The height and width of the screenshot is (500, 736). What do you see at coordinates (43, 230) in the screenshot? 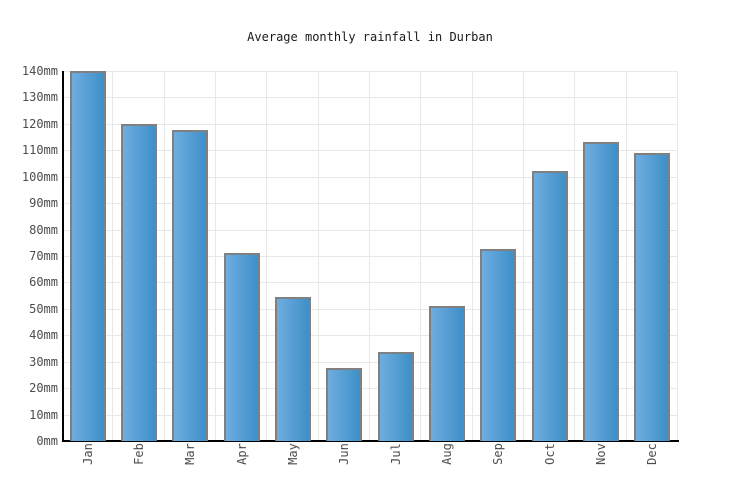
I see `y-axis-label: 80mm` at bounding box center [43, 230].